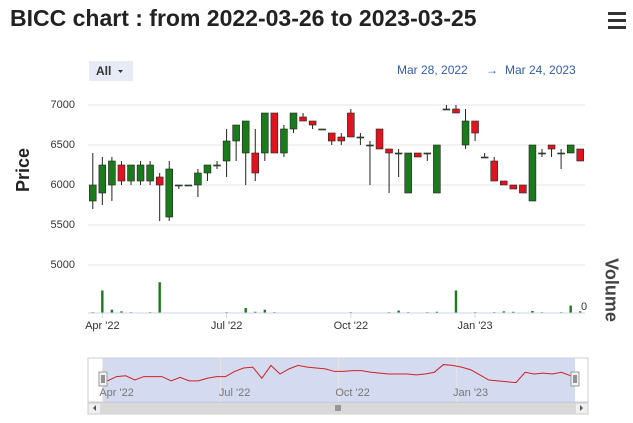  Describe the element at coordinates (351, 326) in the screenshot. I see `x-tick-label: Oct '22` at that location.